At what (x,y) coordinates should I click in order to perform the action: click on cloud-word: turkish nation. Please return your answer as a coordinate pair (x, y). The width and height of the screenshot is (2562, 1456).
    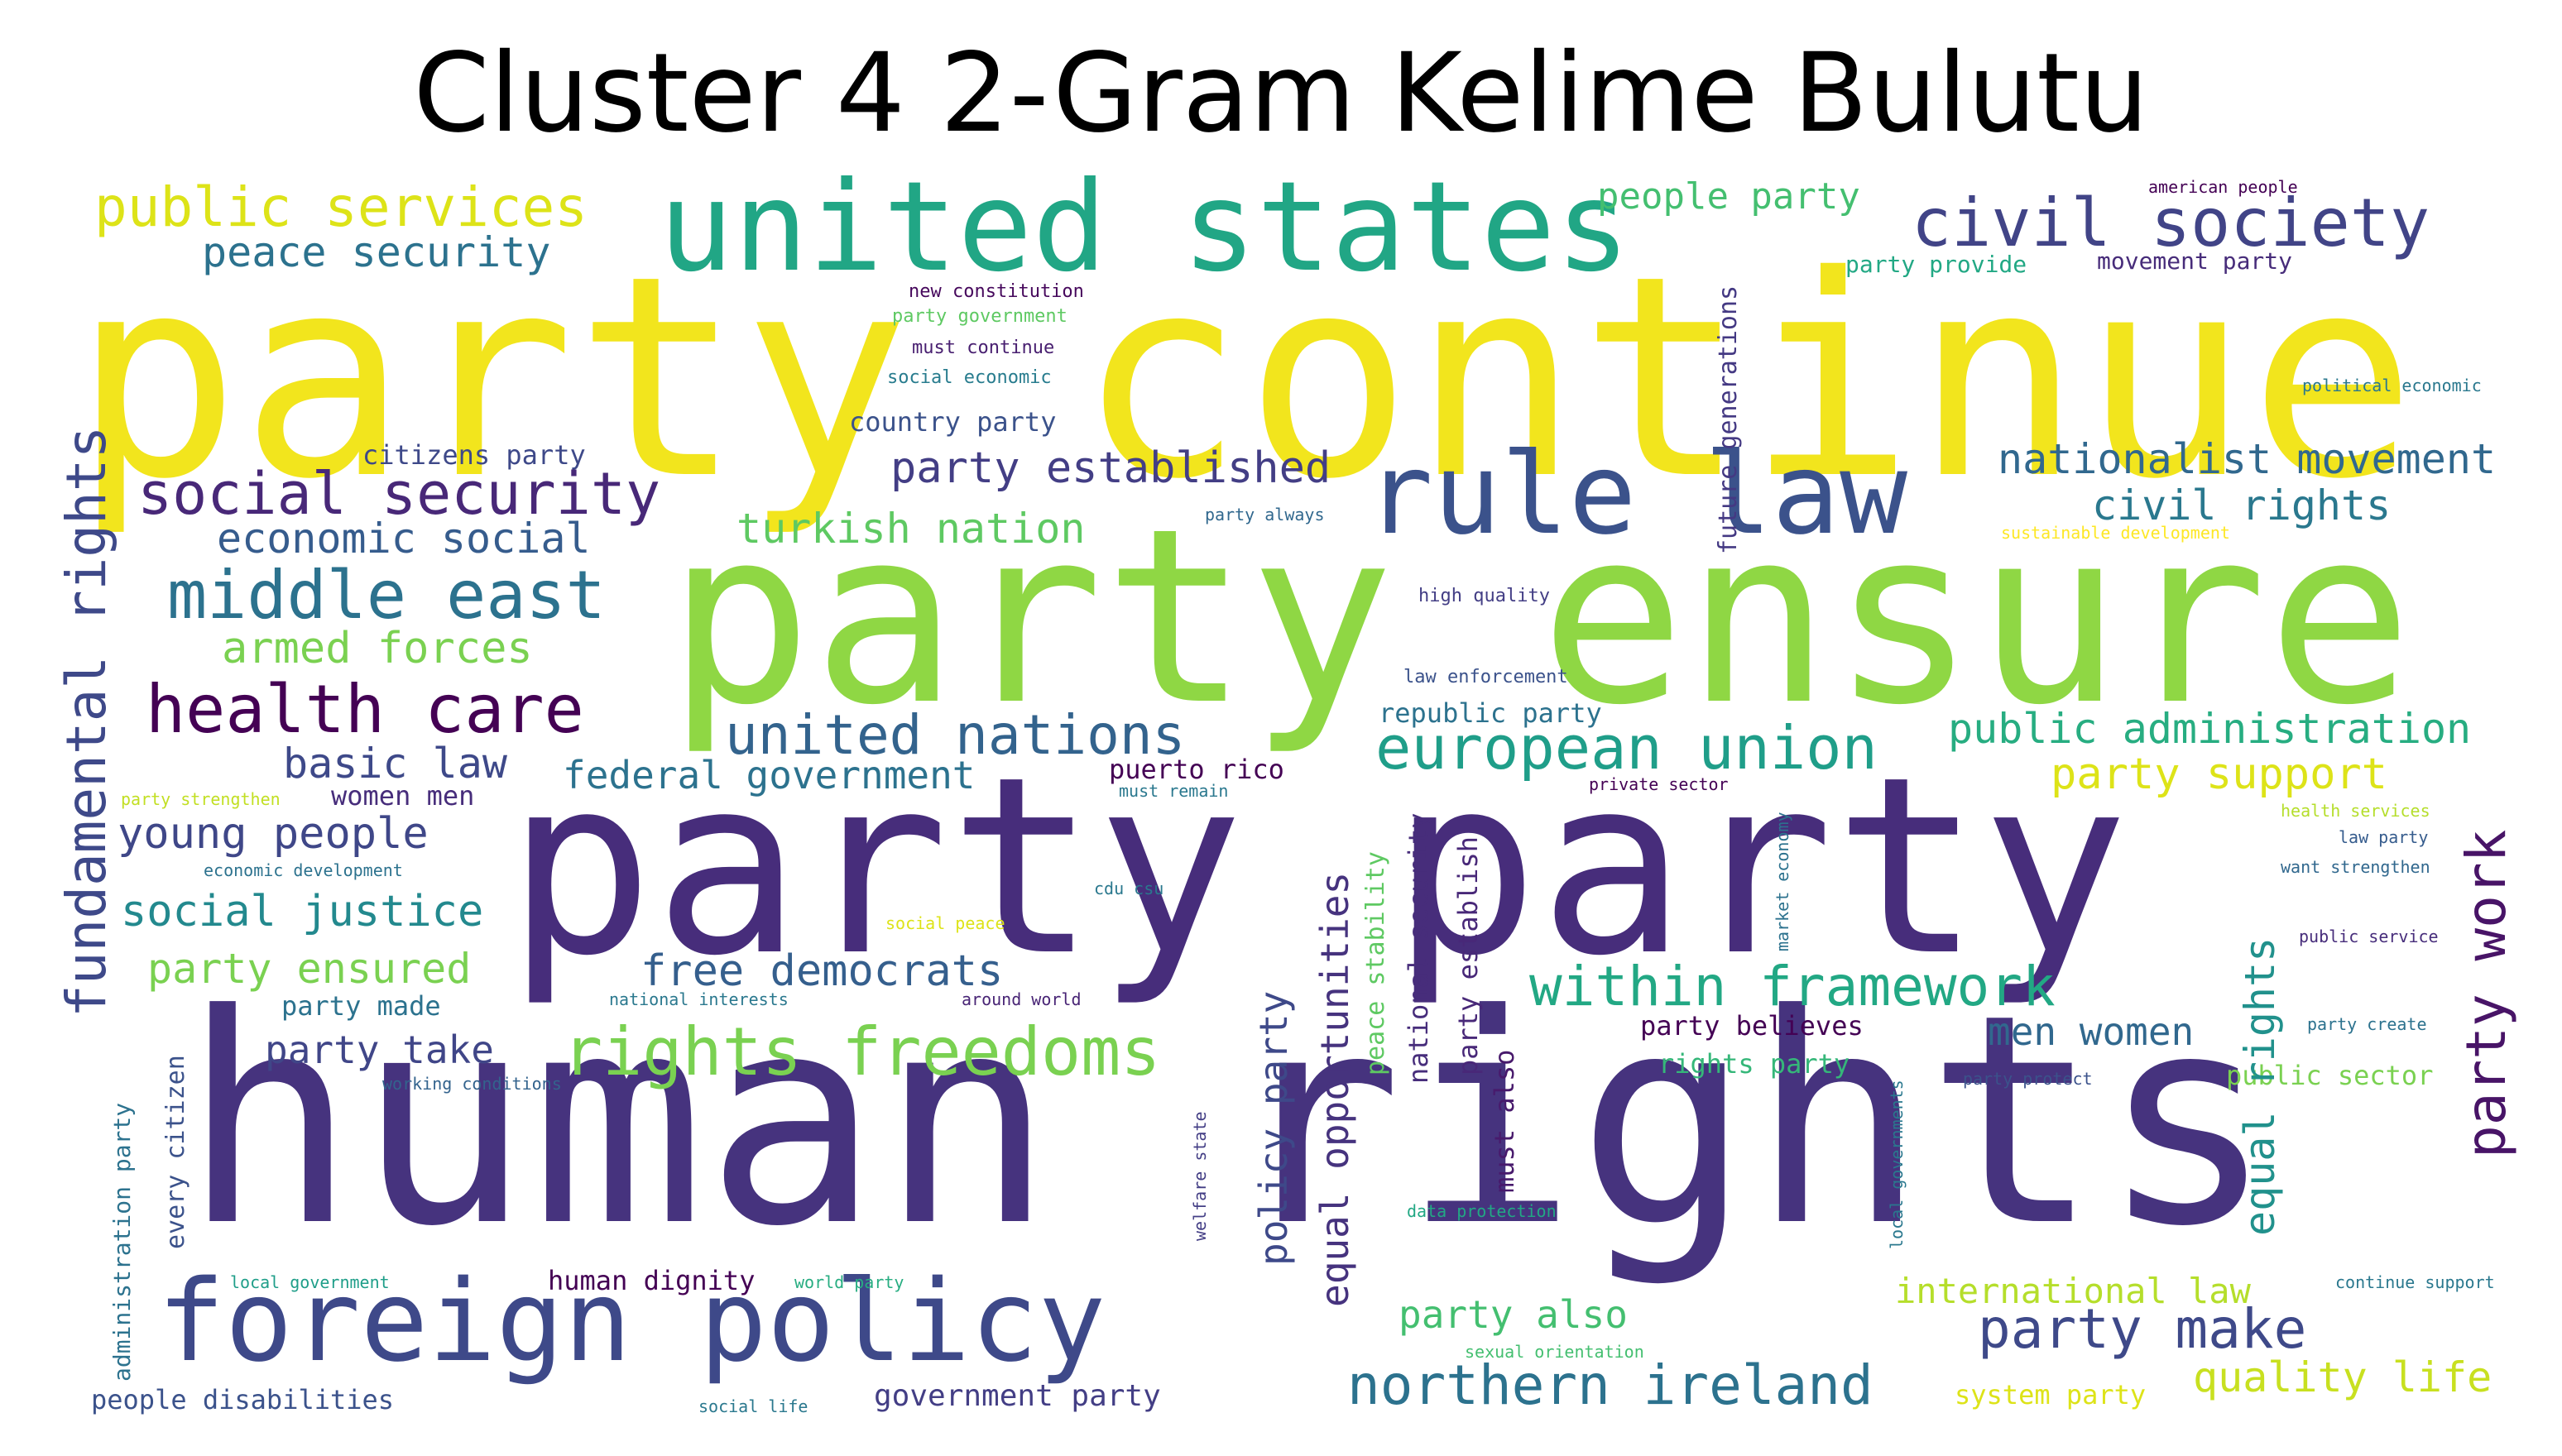
    Looking at the image, I should click on (911, 529).